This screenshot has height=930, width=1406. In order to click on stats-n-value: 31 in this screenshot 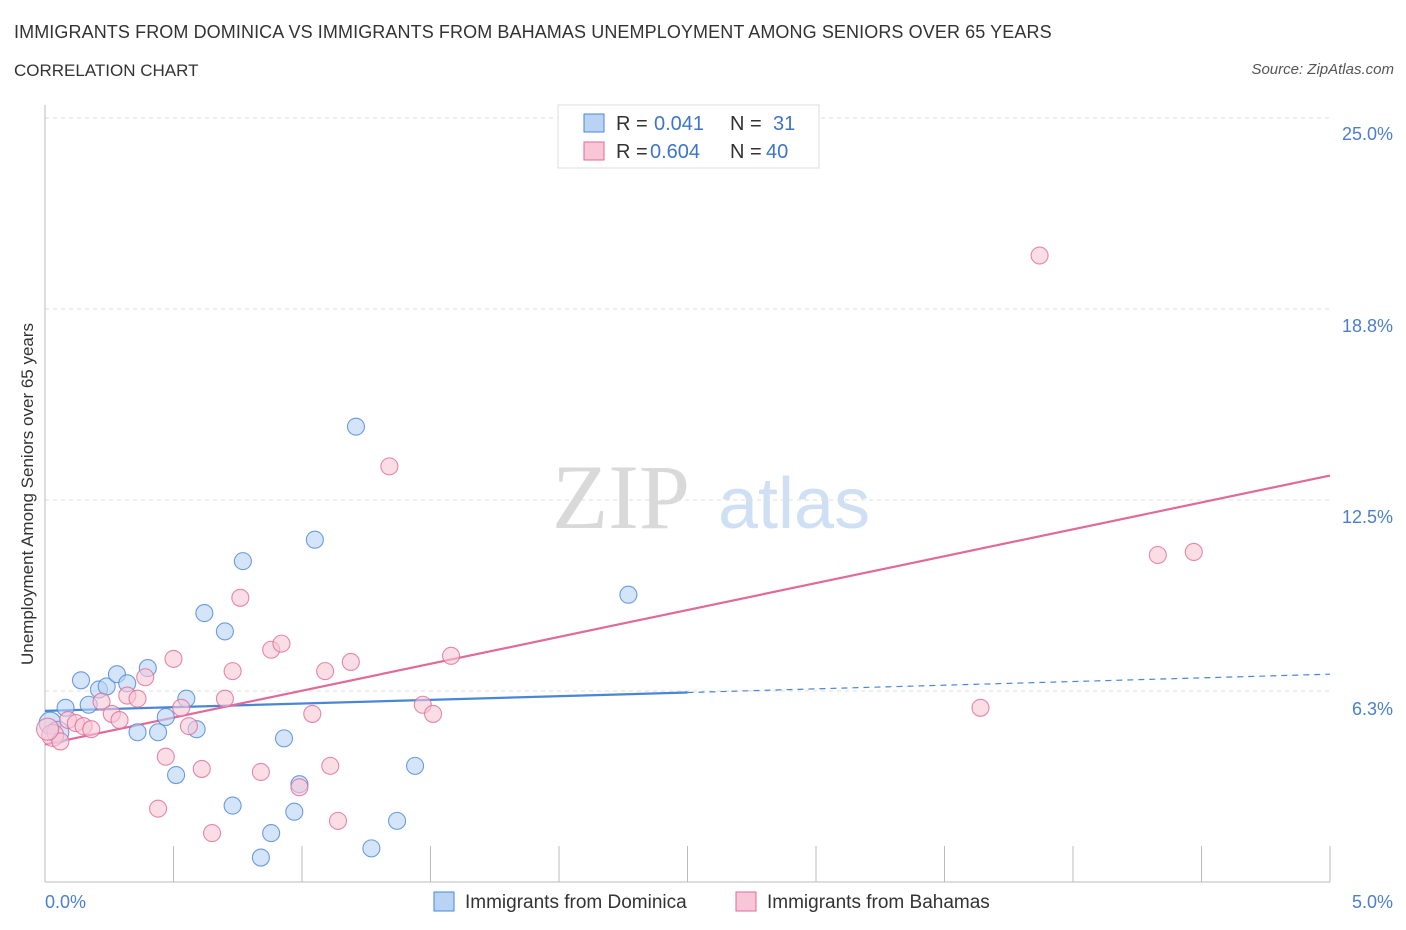, I will do `click(784, 124)`.